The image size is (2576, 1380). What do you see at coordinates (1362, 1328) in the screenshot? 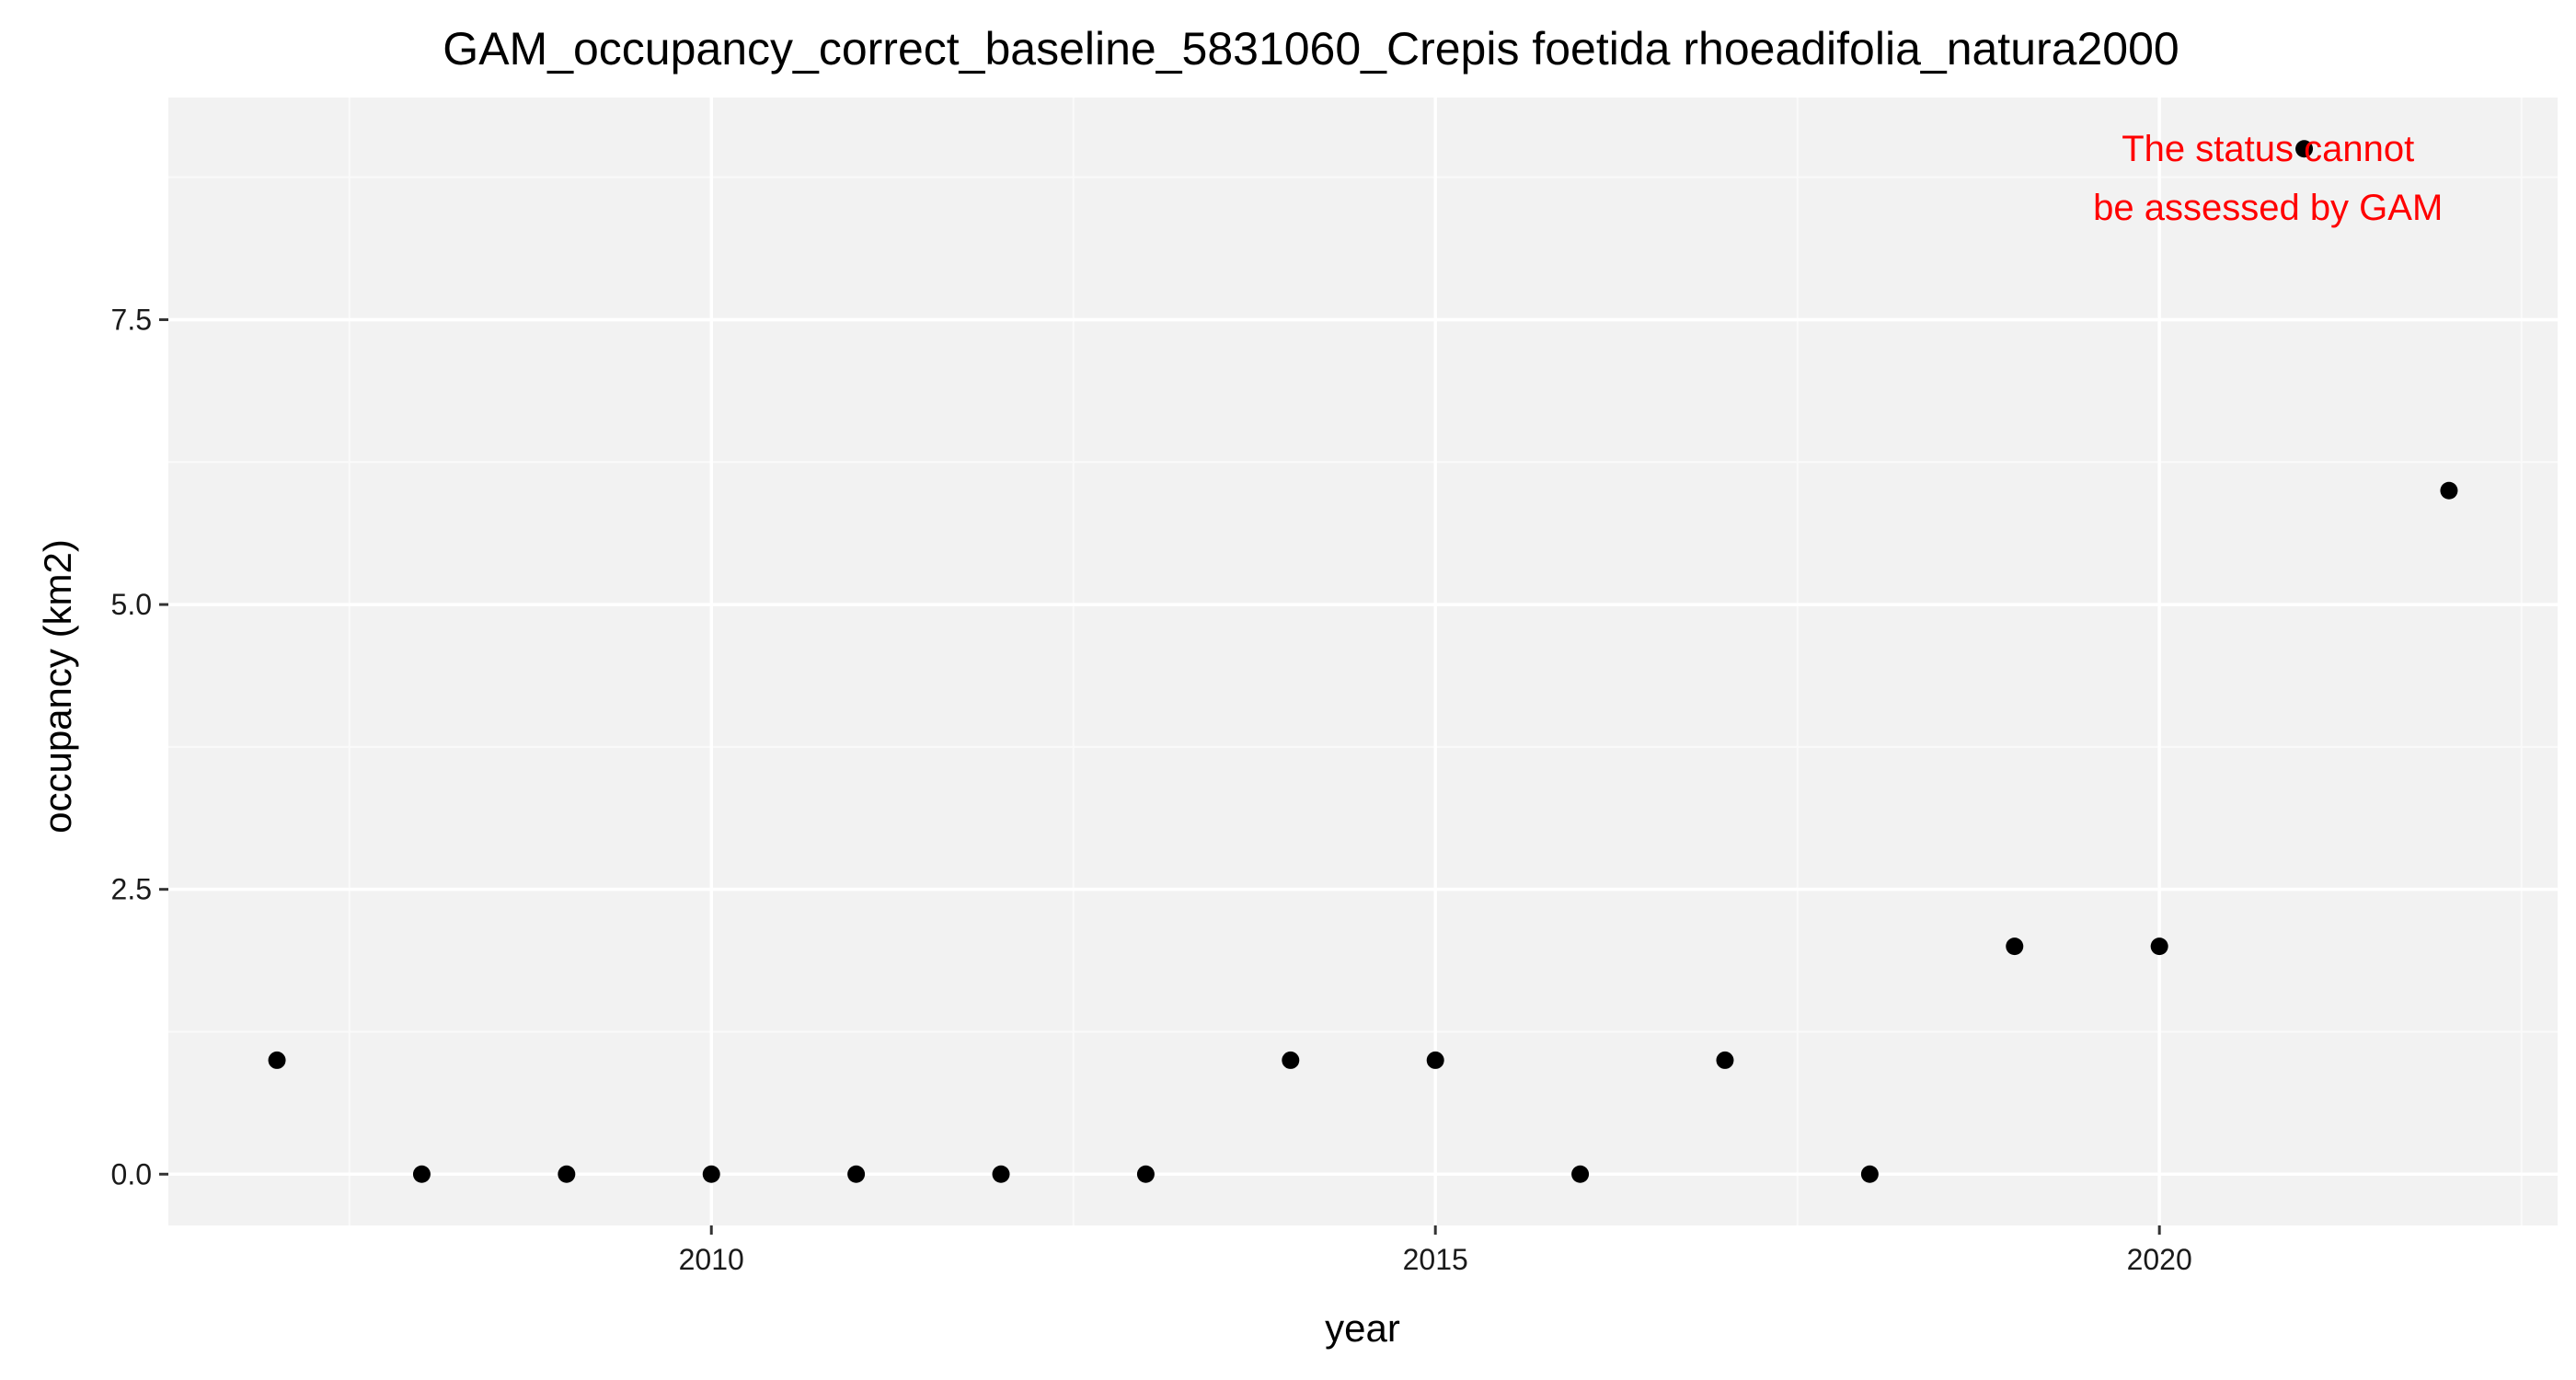
I see `x-axis-title: year` at bounding box center [1362, 1328].